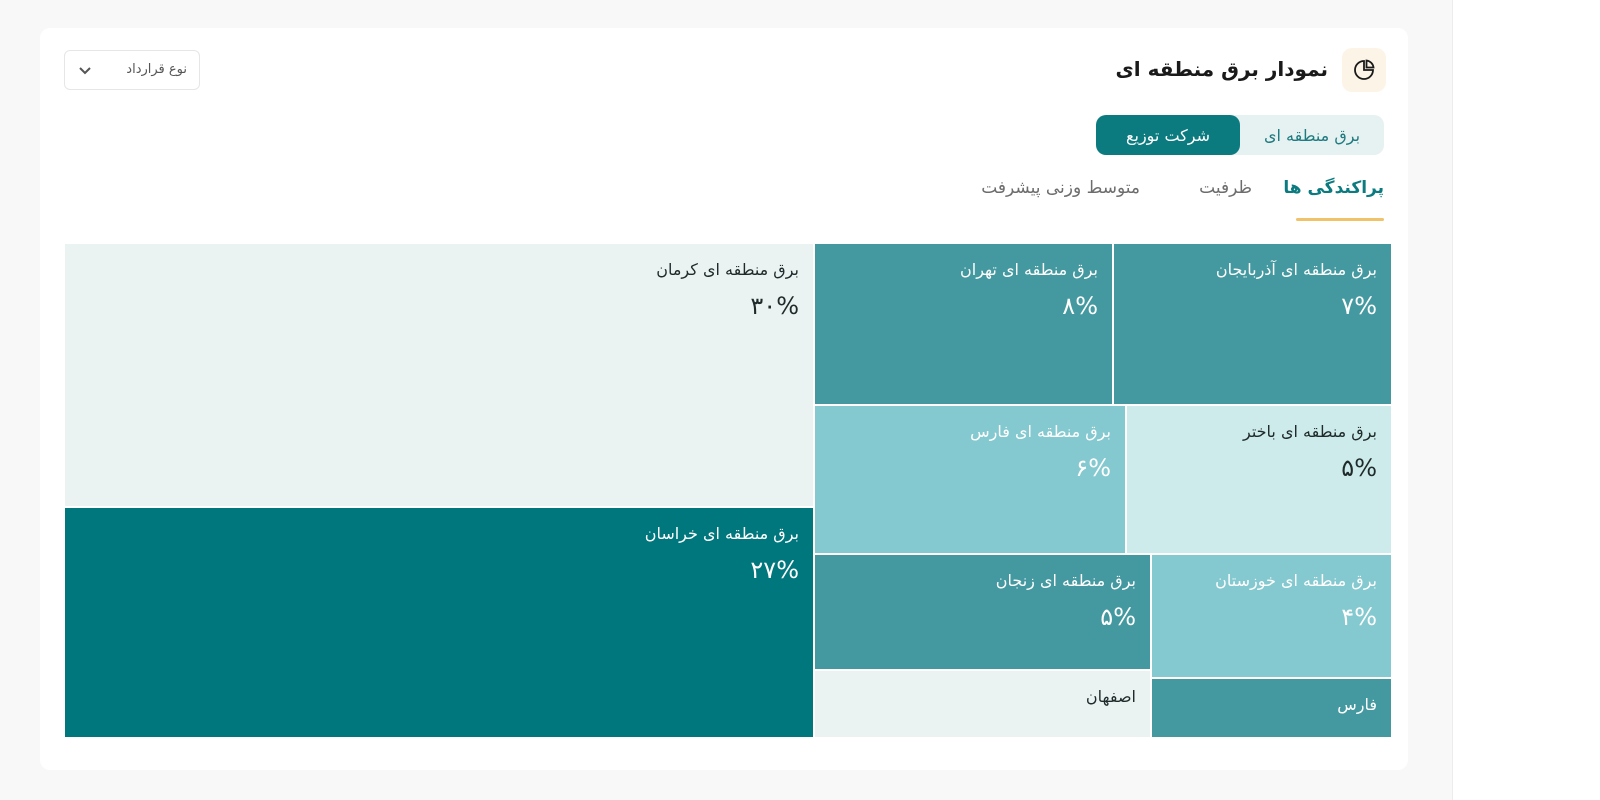 This screenshot has height=800, width=1600. What do you see at coordinates (983, 613) in the screenshot?
I see `treemap-cell-zanjan: برق منطقه ای زنجان ۵%` at bounding box center [983, 613].